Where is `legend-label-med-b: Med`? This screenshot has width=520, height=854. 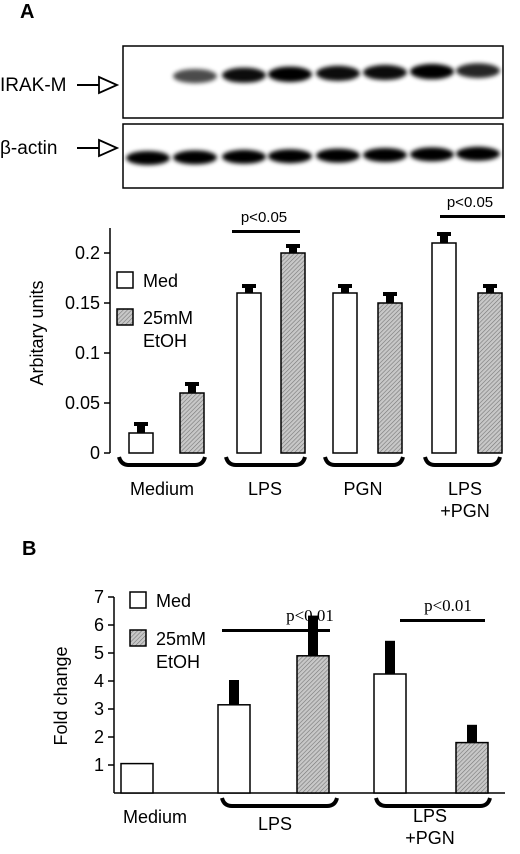 legend-label-med-b: Med is located at coordinates (173, 601).